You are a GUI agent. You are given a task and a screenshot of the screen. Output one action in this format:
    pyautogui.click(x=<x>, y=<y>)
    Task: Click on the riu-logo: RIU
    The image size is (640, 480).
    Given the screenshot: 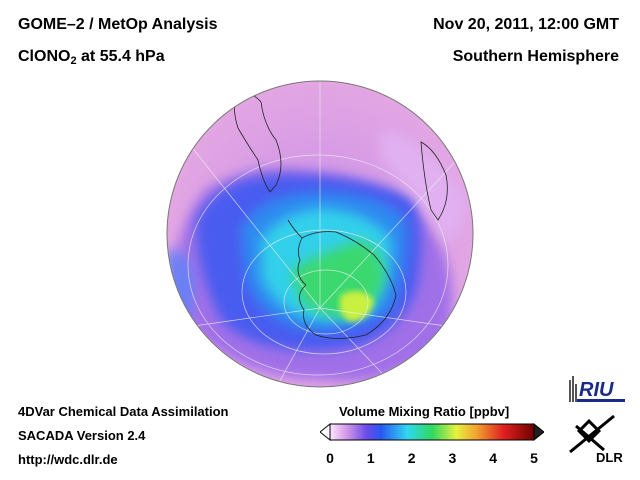 What is the action you would take?
    pyautogui.click(x=597, y=389)
    